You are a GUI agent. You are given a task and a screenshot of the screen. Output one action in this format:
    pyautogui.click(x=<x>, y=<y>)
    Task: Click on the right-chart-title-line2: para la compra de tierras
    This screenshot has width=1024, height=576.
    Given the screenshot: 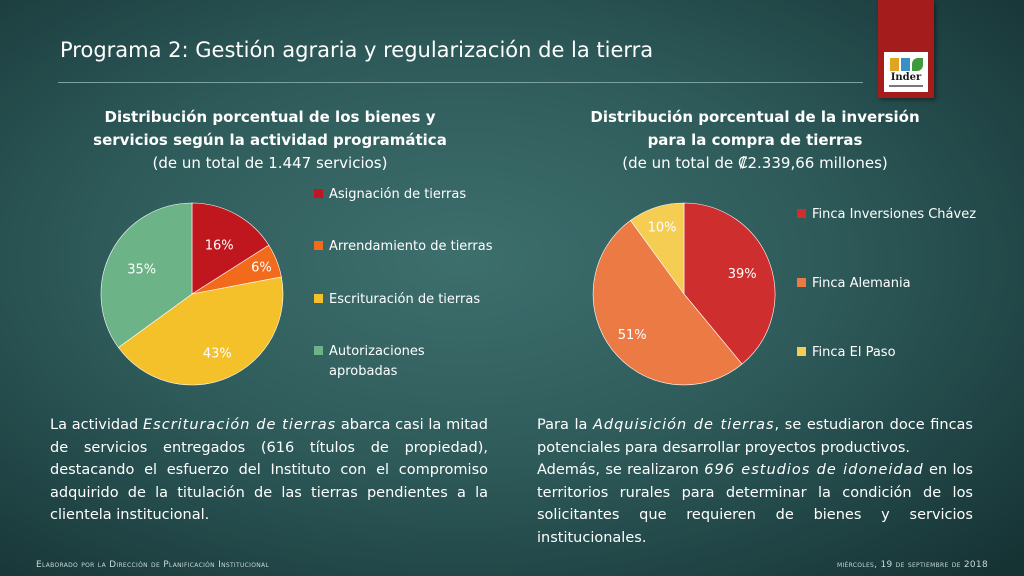 What is the action you would take?
    pyautogui.click(x=755, y=140)
    